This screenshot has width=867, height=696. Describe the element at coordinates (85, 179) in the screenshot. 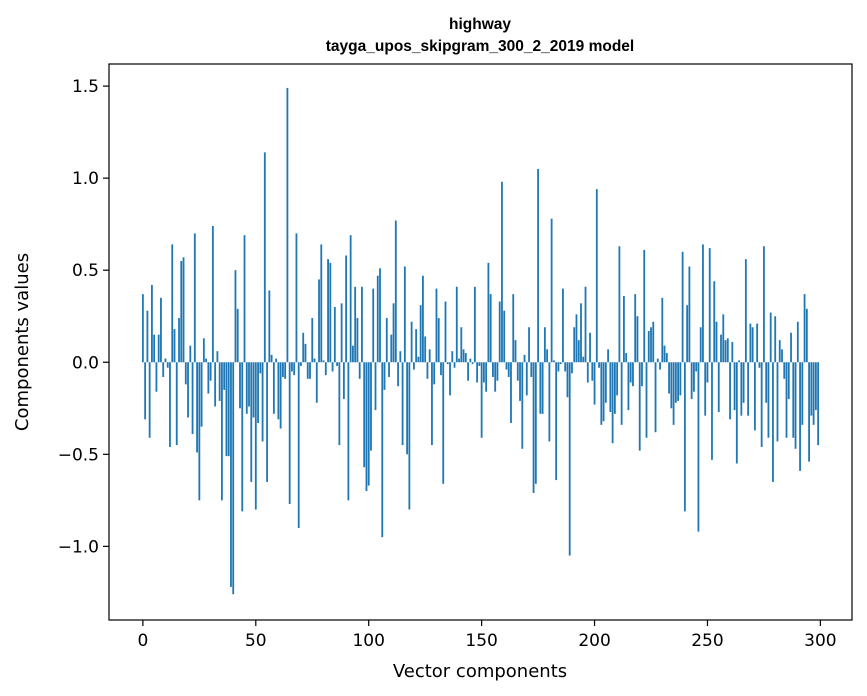

I see `y-tick-label: 1.0` at that location.